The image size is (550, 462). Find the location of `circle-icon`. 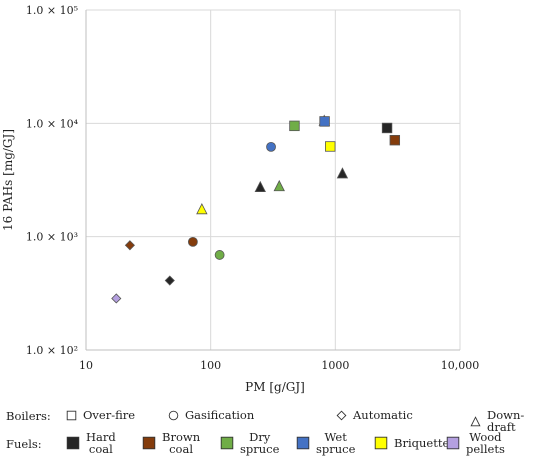

circle-icon is located at coordinates (173, 415).